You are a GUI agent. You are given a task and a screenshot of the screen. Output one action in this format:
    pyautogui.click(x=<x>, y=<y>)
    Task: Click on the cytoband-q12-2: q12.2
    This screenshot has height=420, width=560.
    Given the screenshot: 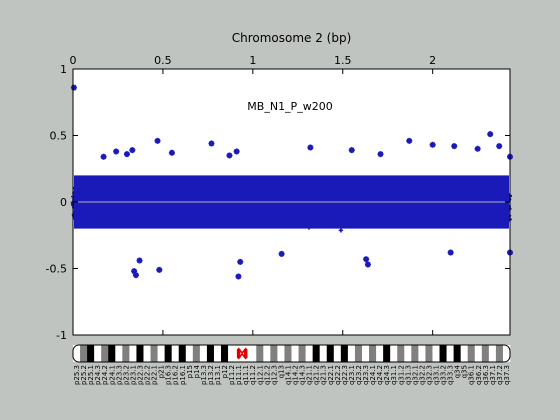 What is the action you would take?
    pyautogui.click(x=267, y=365)
    